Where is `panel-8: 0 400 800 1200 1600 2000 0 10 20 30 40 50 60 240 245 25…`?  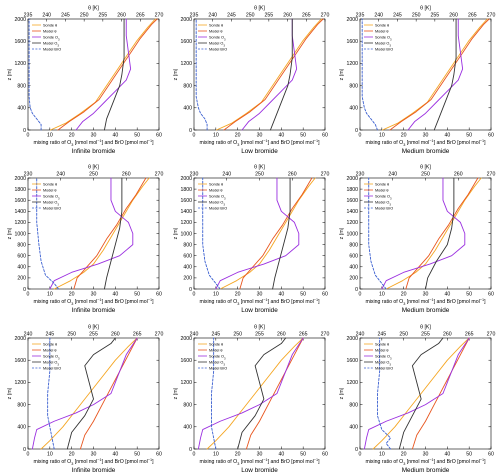
panel-8: 0 400 800 1200 1600 2000 0 10 20 30 40 50 60 240 245 25… is located at coordinates (251, 400).